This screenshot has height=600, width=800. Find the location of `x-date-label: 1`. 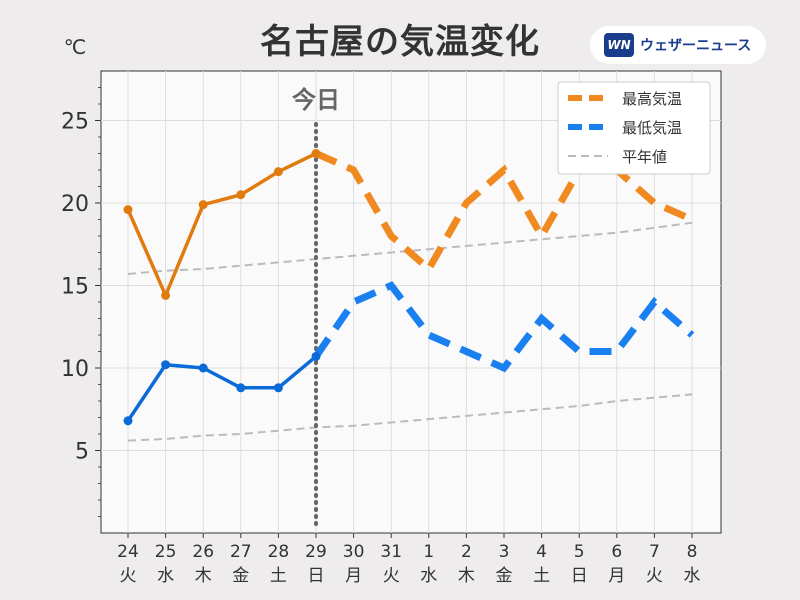

x-date-label: 1 is located at coordinates (428, 552).